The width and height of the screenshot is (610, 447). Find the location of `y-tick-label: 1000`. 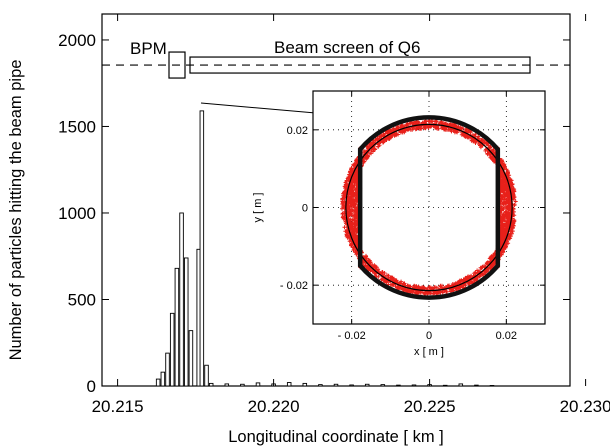

y-tick-label: 1000 is located at coordinates (77, 213).